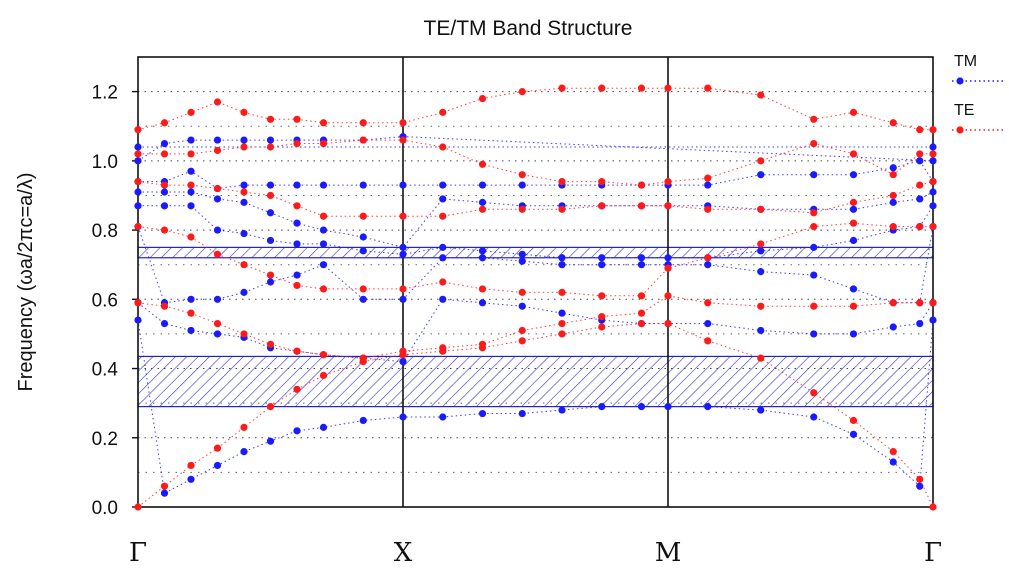  Describe the element at coordinates (138, 553) in the screenshot. I see `x-tick-label: Γ` at that location.